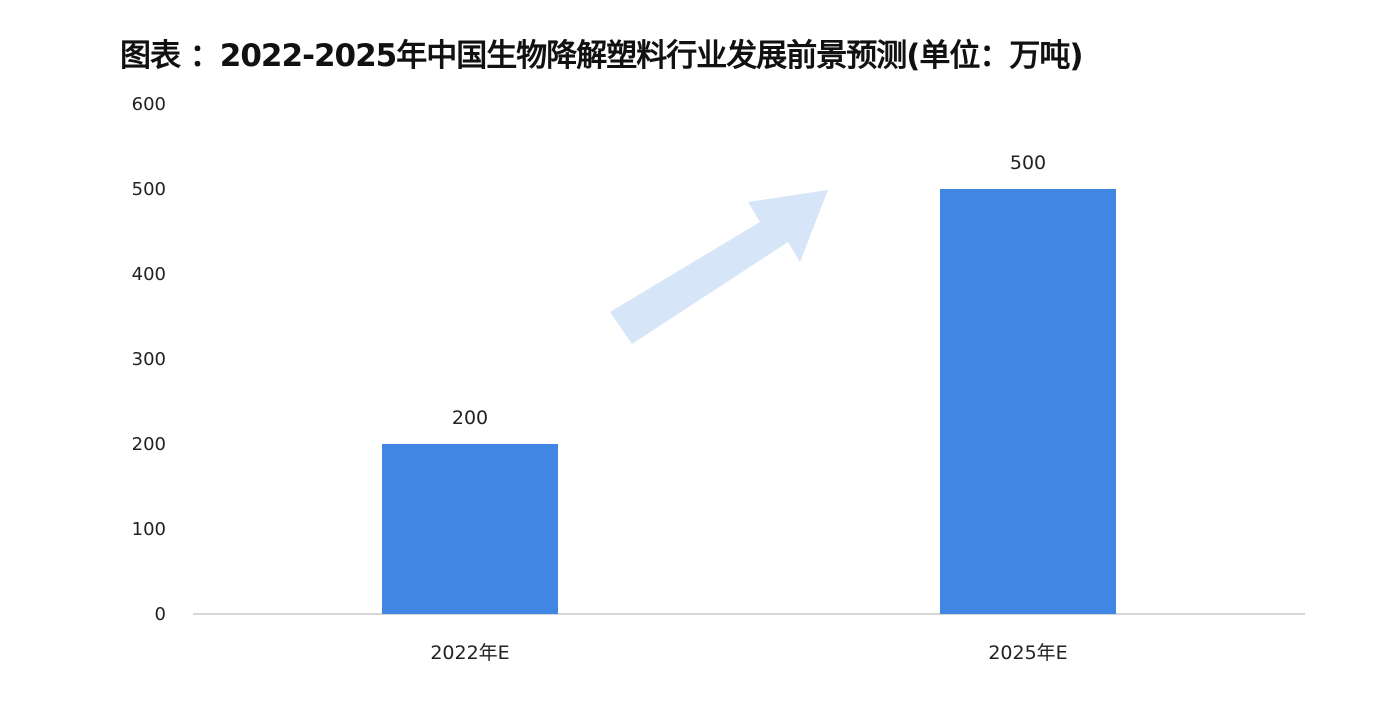 The height and width of the screenshot is (704, 1400). What do you see at coordinates (149, 274) in the screenshot?
I see `y-tick-label: 400` at bounding box center [149, 274].